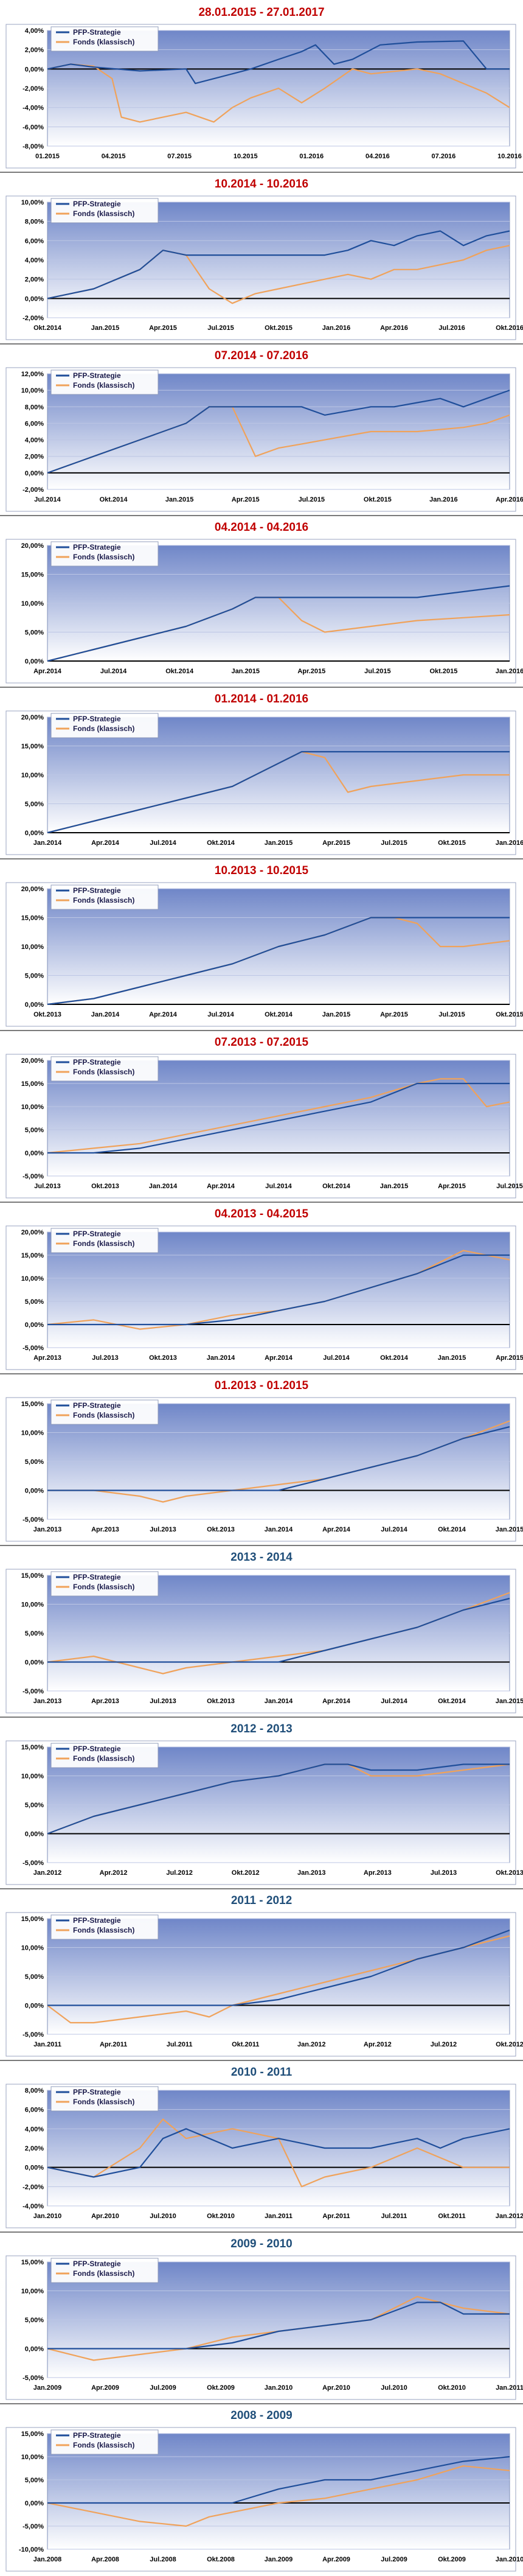  What do you see at coordinates (336, 2216) in the screenshot?
I see `x-tick-label: Apr.2011` at bounding box center [336, 2216].